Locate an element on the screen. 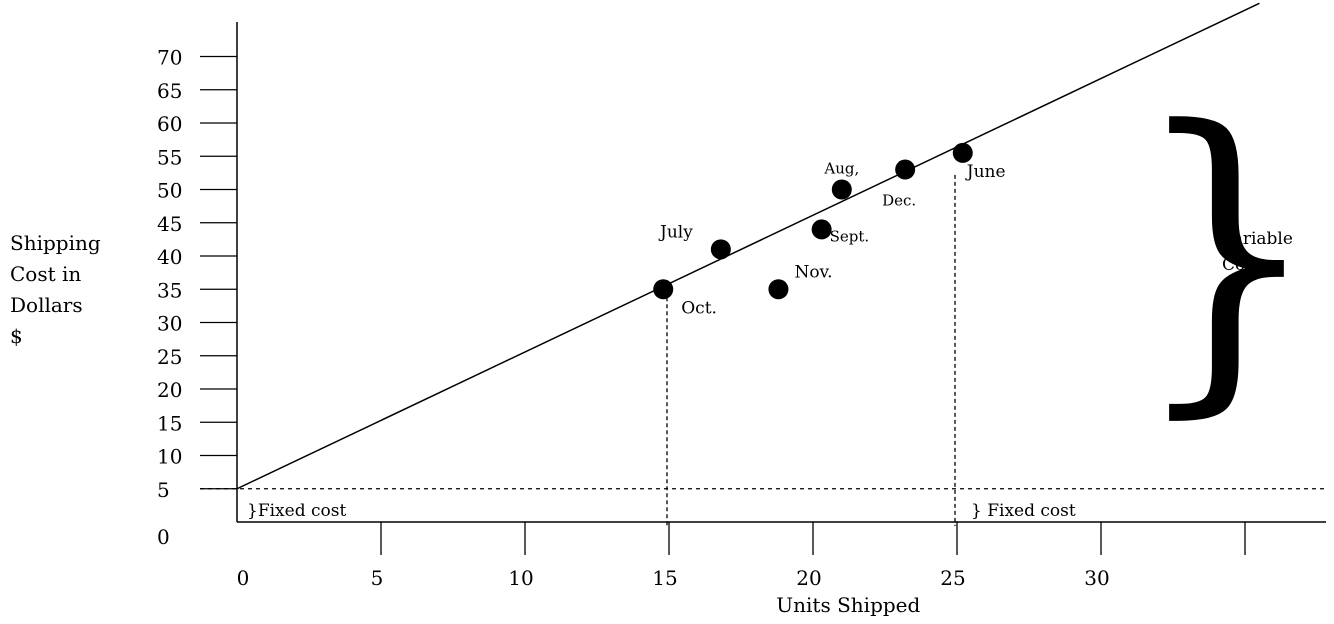  x-axis-title: Units Shipped is located at coordinates (848, 605).